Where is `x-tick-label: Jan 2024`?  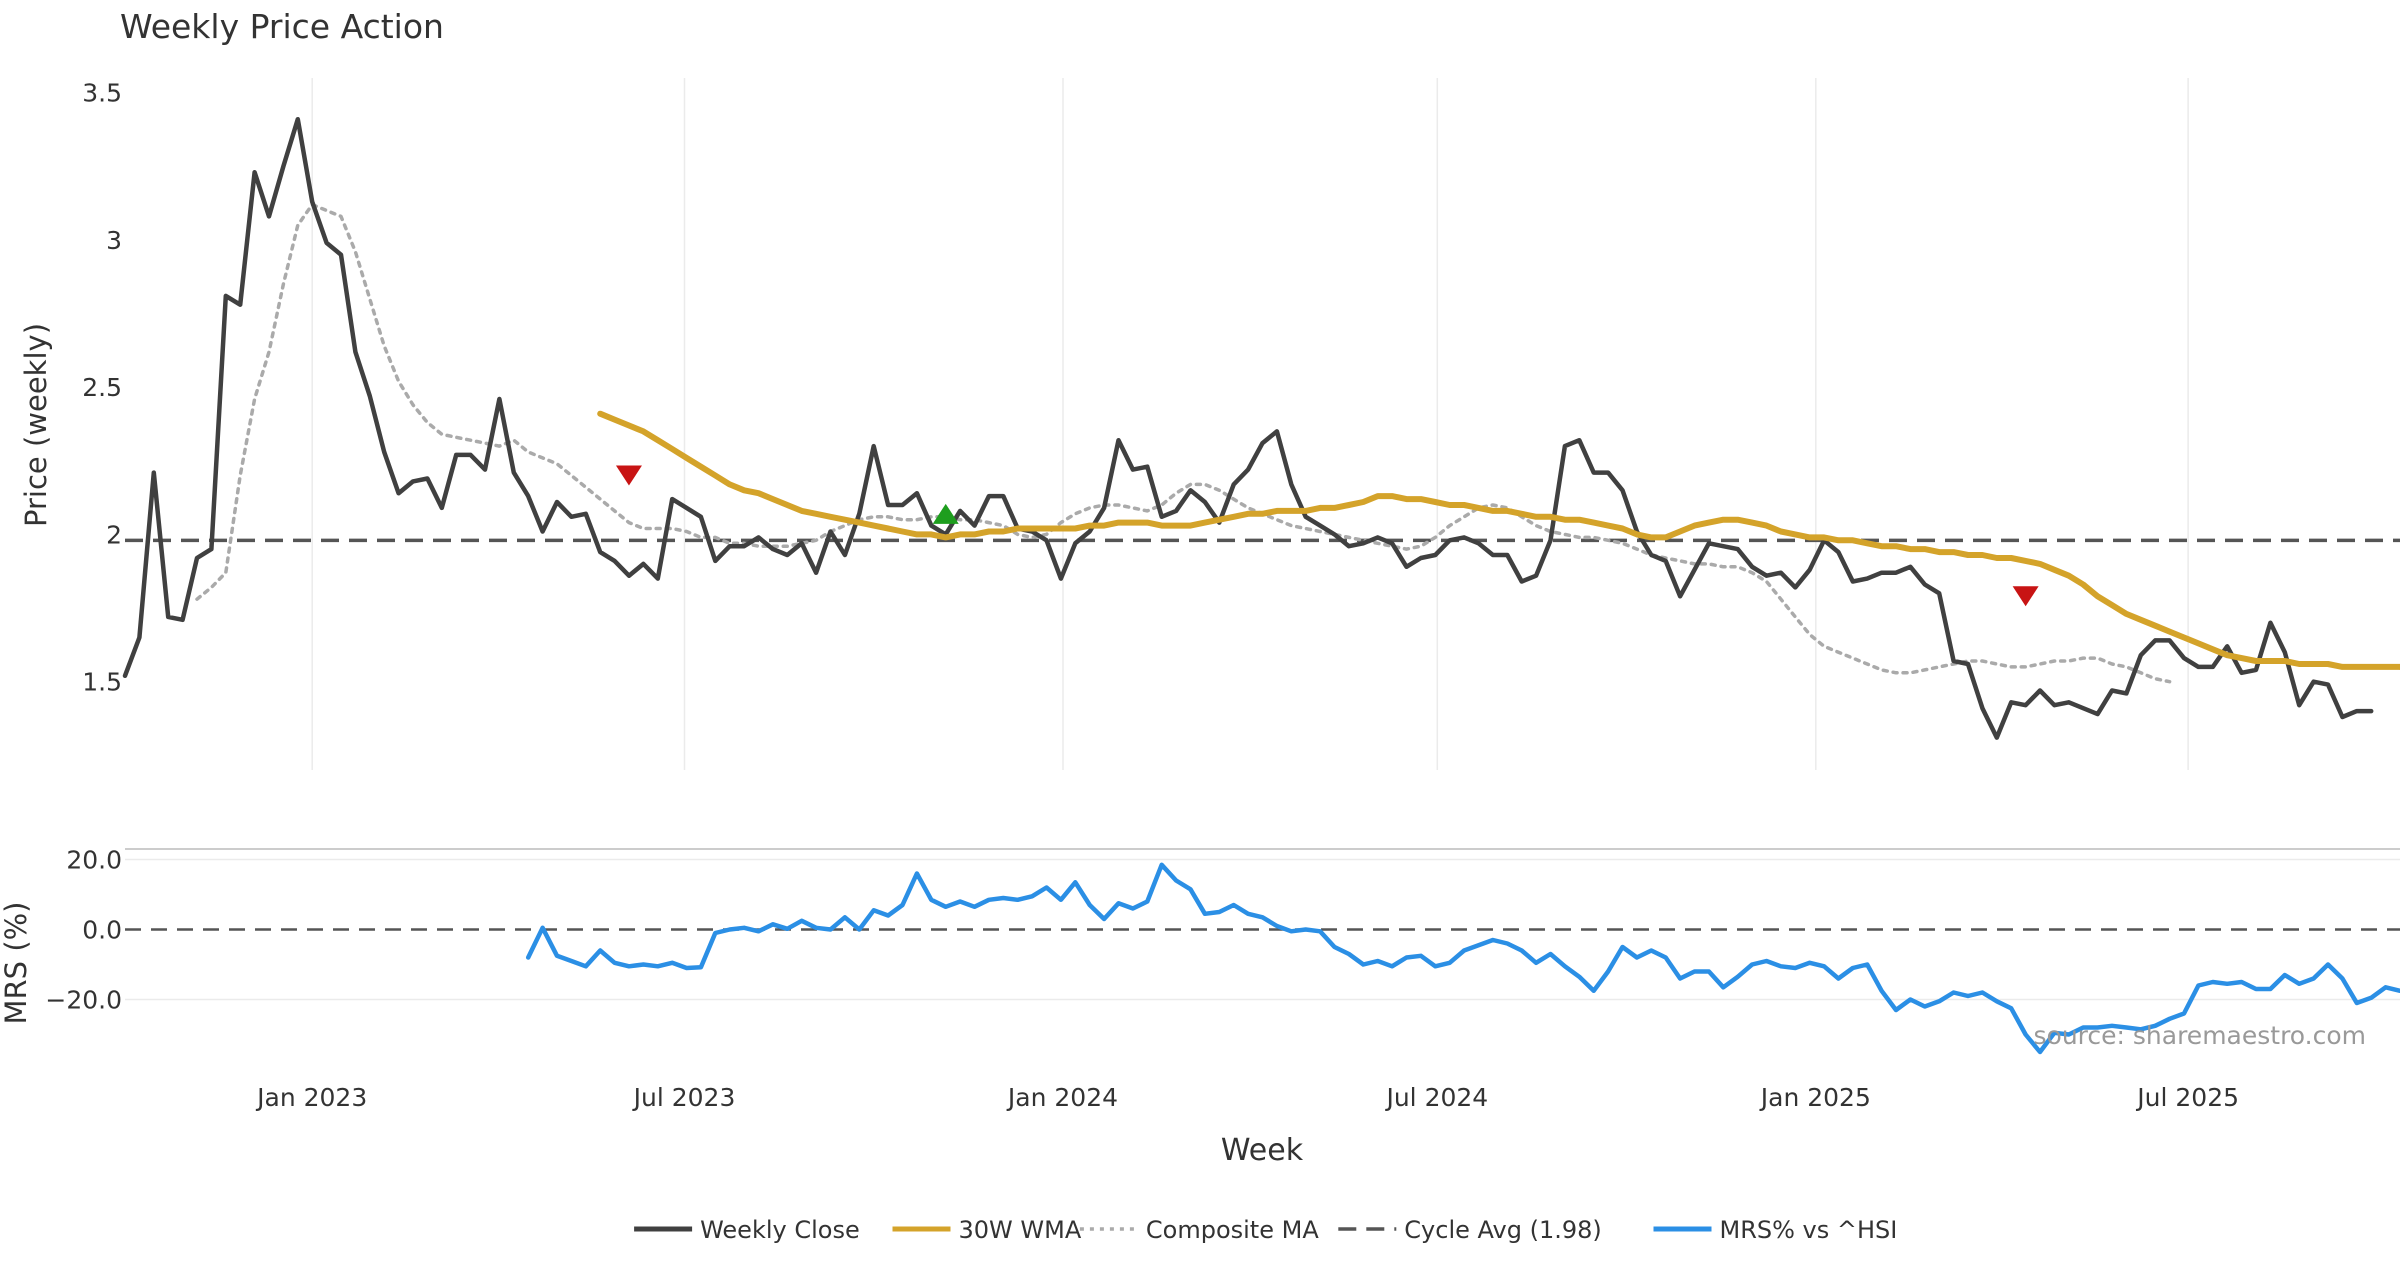
x-tick-label: Jan 2024 is located at coordinates (1062, 1097).